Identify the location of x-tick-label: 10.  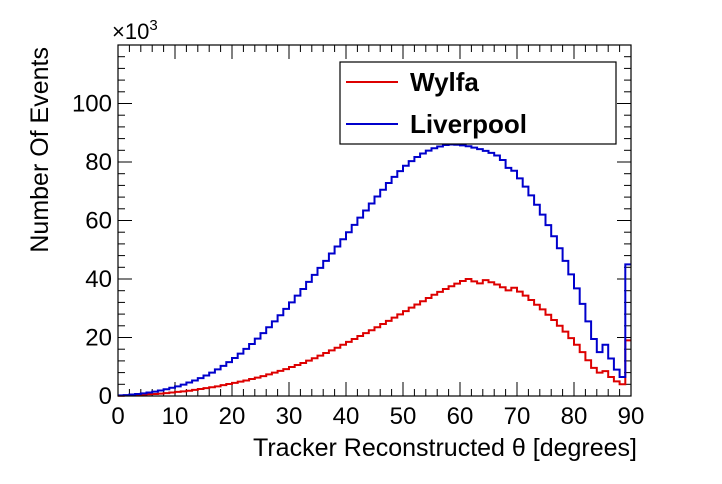
(175, 416).